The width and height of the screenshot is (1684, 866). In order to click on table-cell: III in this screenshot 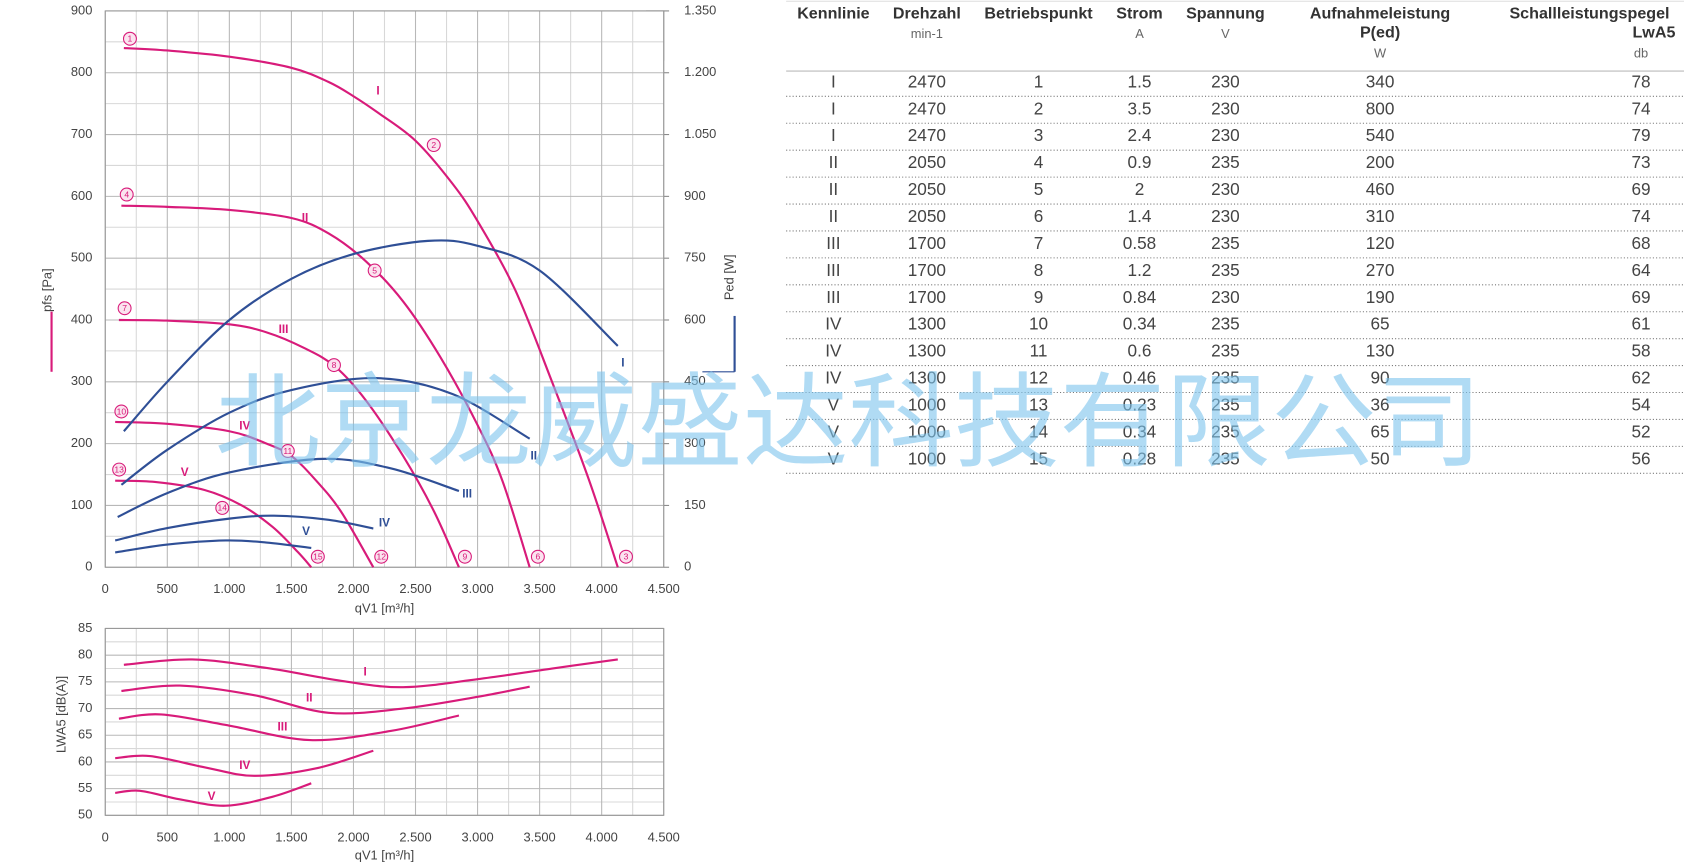, I will do `click(833, 243)`.